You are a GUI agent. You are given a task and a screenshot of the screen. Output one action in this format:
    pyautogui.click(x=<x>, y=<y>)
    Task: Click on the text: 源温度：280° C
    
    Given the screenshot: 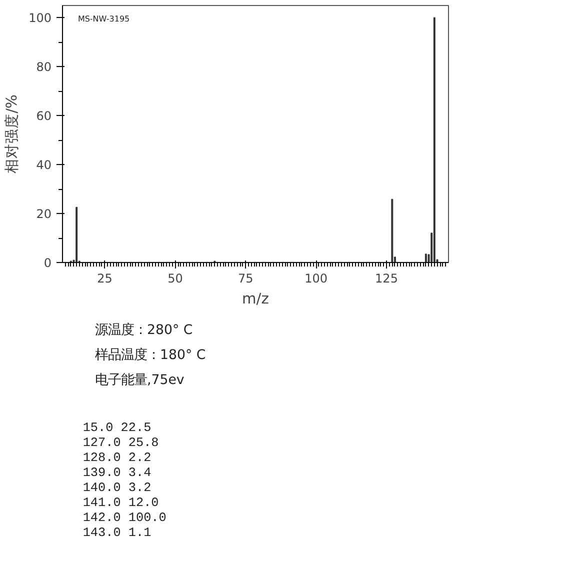 What is the action you would take?
    pyautogui.click(x=144, y=330)
    